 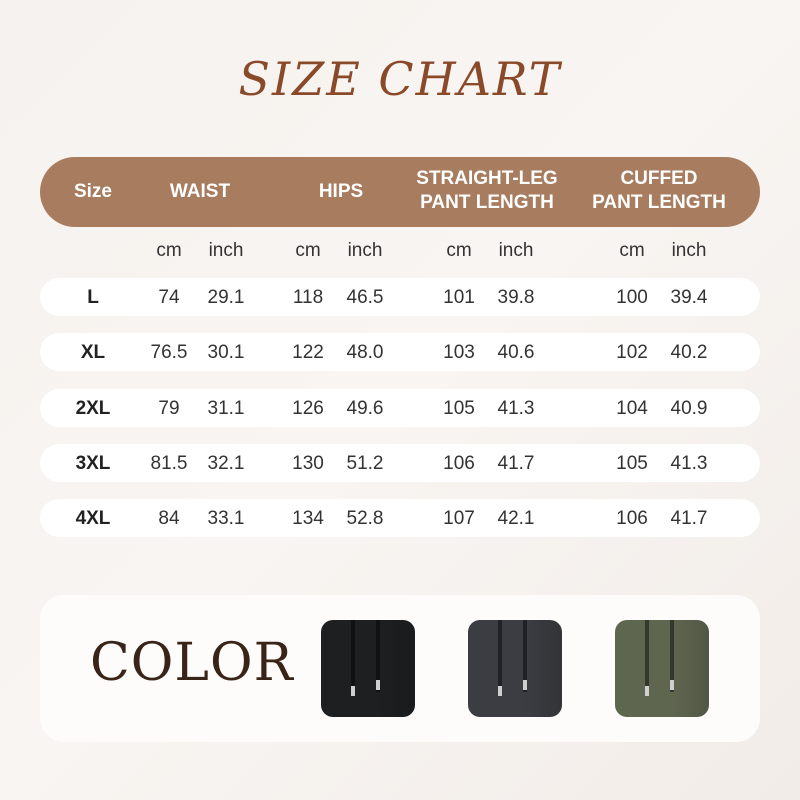 I want to click on value-cell: 40.6, so click(x=516, y=352).